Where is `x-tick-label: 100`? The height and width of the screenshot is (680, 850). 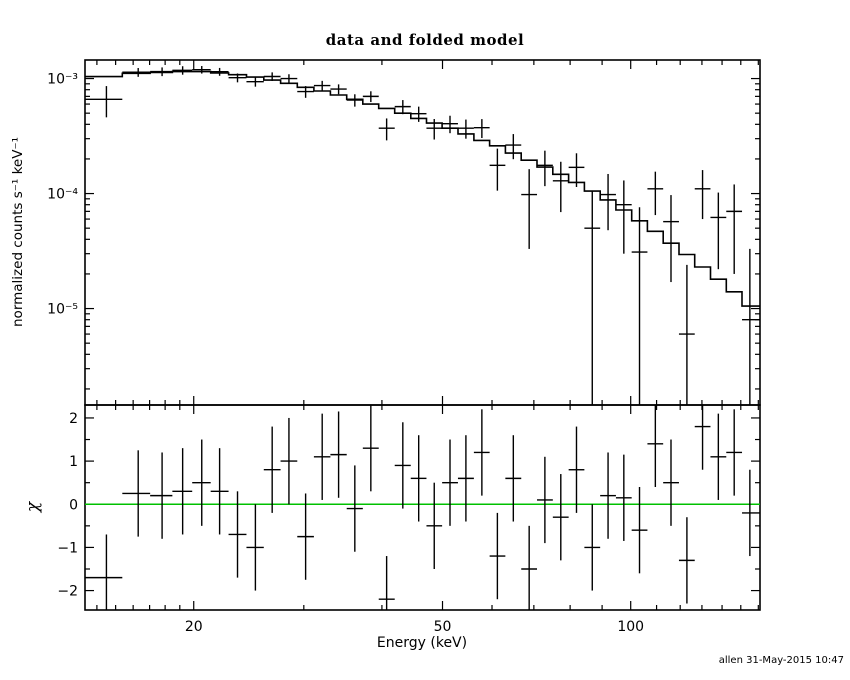
x-tick-label: 100 is located at coordinates (630, 627).